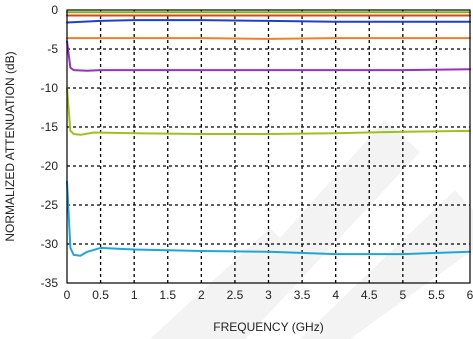  Describe the element at coordinates (50, 166) in the screenshot. I see `y-tick-label: -20` at that location.